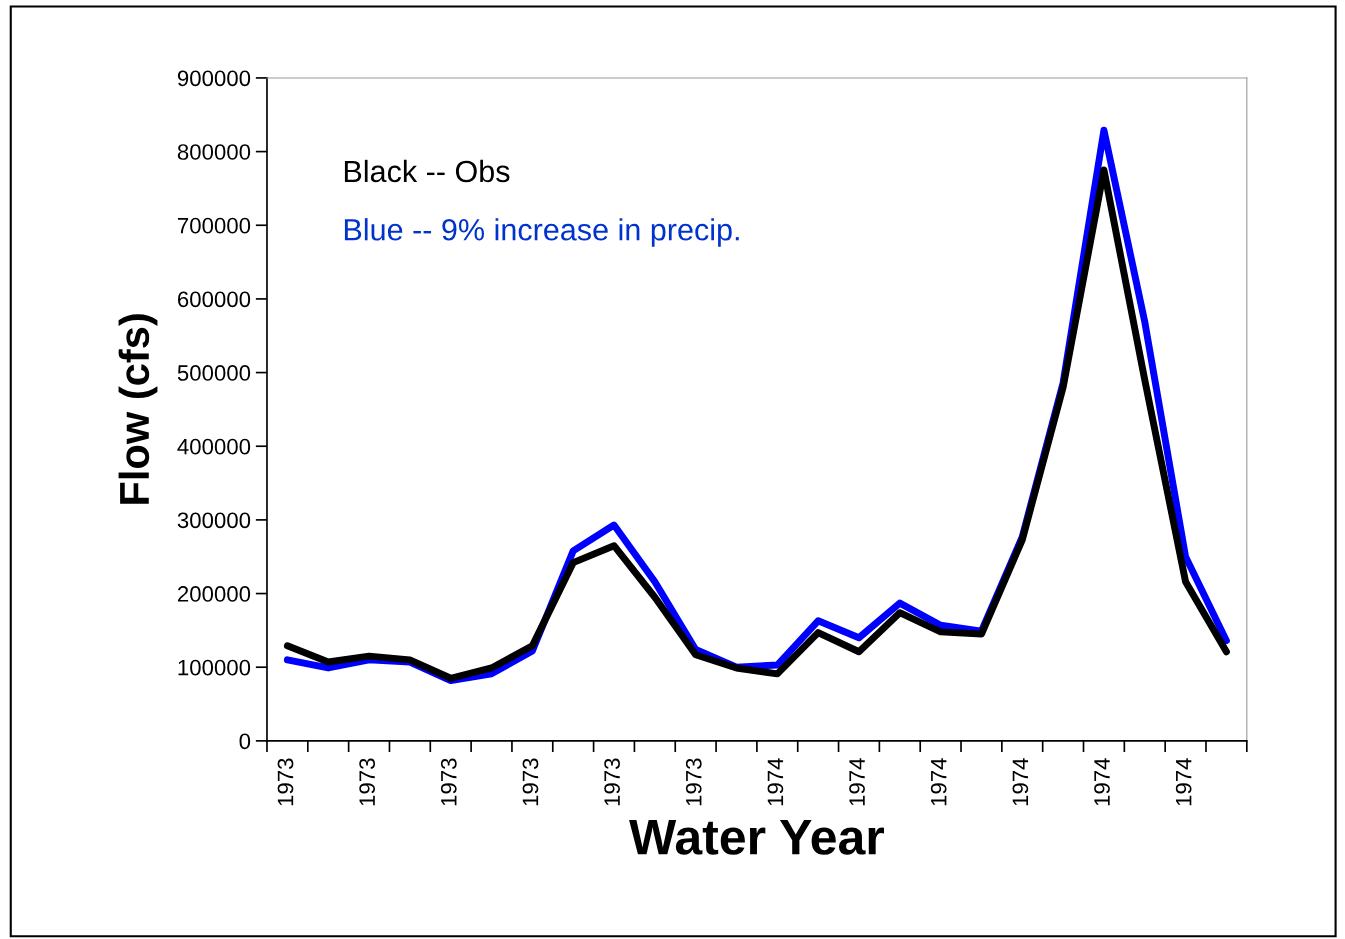 Image resolution: width=1345 pixels, height=939 pixels. I want to click on y-tick-label: 400000, so click(214, 446).